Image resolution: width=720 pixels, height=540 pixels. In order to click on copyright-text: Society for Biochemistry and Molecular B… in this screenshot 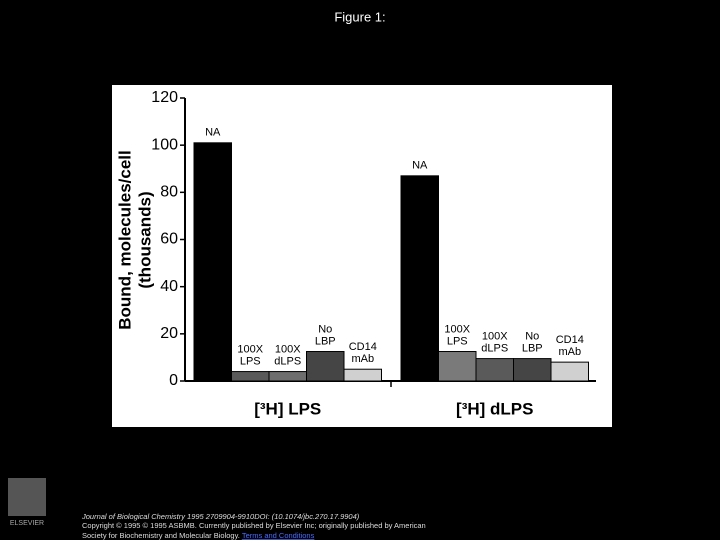, I will do `click(161, 535)`.